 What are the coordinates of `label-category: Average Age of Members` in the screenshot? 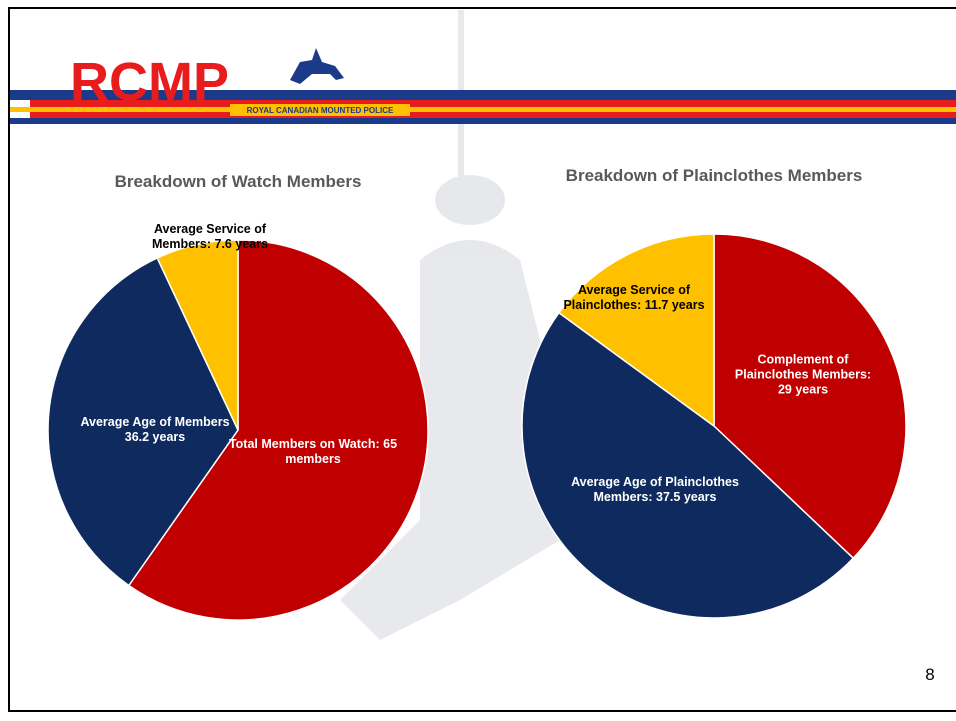 It's located at (155, 422).